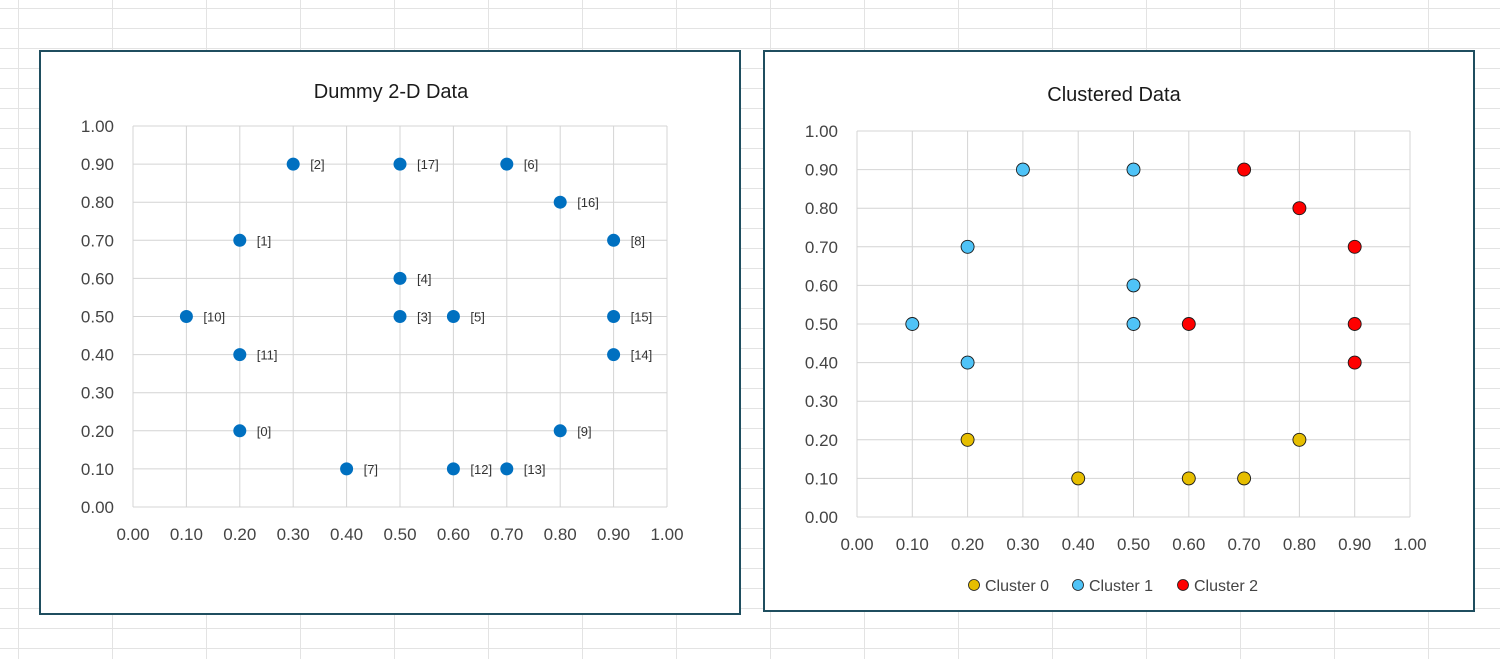  Describe the element at coordinates (391, 92) in the screenshot. I see `chart-title: Dummy 2-D Data` at that location.